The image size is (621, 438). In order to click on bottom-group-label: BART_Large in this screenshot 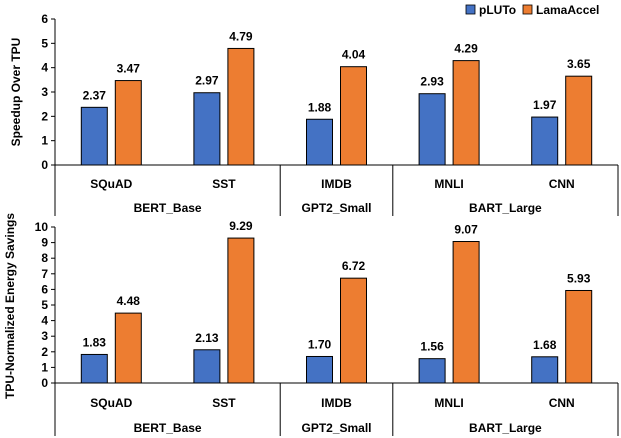, I will do `click(505, 428)`.